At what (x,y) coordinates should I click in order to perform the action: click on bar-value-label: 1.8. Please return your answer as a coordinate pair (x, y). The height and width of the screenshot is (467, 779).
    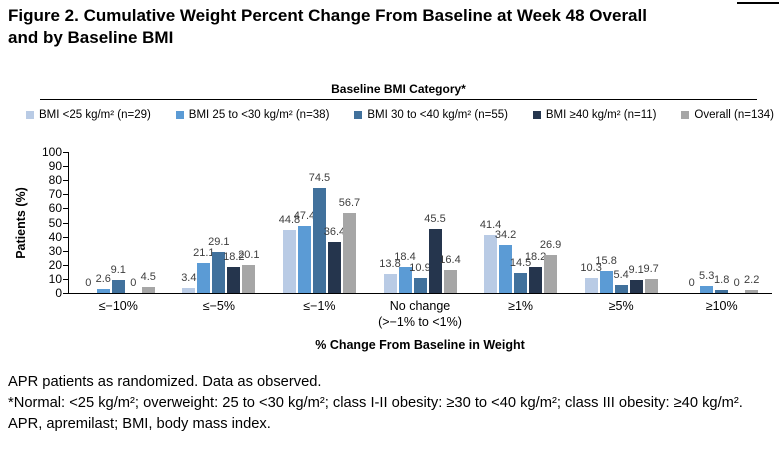
    Looking at the image, I should click on (722, 280).